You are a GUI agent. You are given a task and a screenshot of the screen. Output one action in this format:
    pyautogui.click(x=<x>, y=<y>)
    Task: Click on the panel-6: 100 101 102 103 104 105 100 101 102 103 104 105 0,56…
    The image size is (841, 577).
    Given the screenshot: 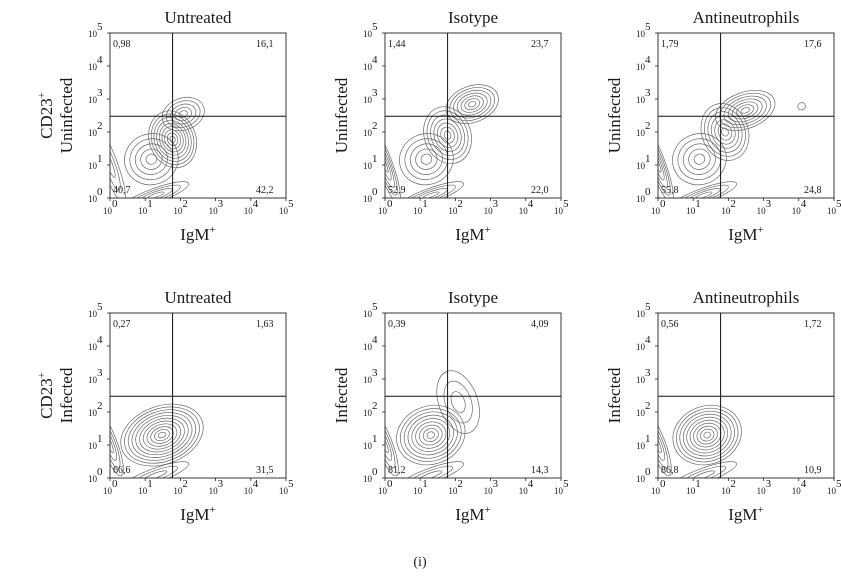 What is the action you would take?
    pyautogui.click(x=723, y=406)
    